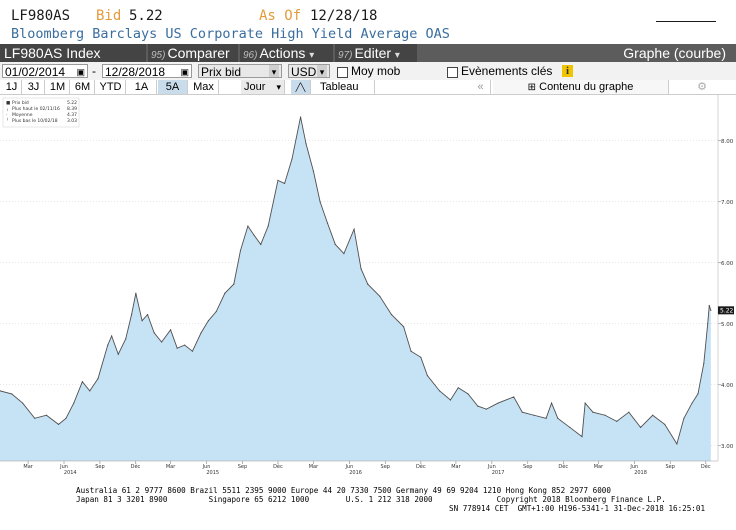 Image resolution: width=736 pixels, height=530 pixels. I want to click on view-title: Graphe (courbe), so click(674, 53).